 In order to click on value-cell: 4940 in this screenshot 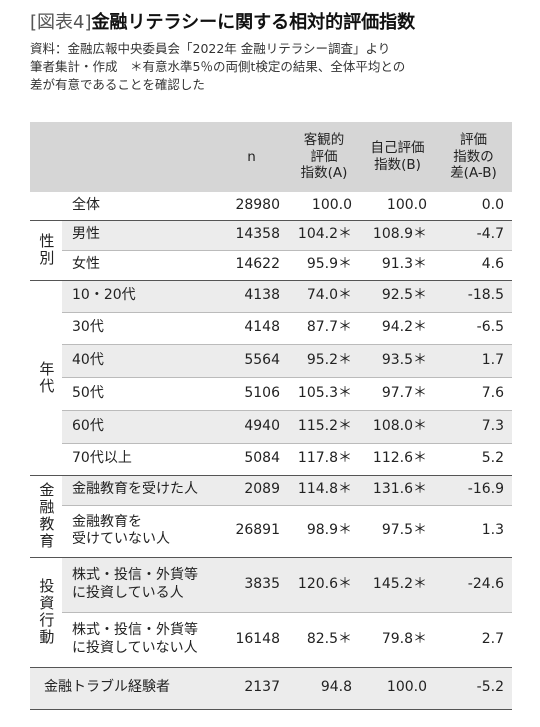, I will do `click(251, 426)`.